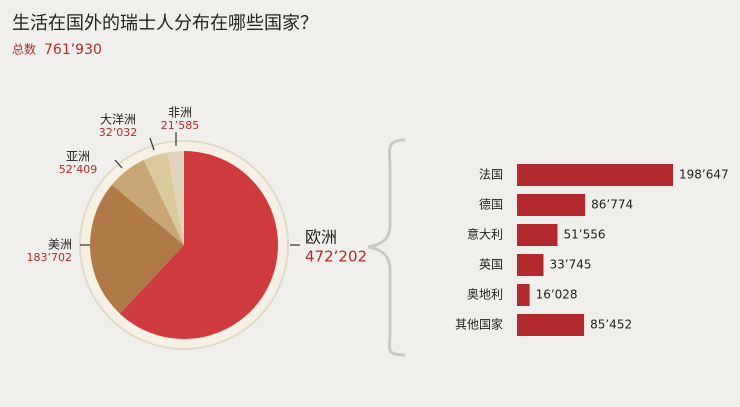 Image resolution: width=740 pixels, height=407 pixels. What do you see at coordinates (165, 23) in the screenshot?
I see `title: 生活在国外的瑞士人分布在哪些国家？` at bounding box center [165, 23].